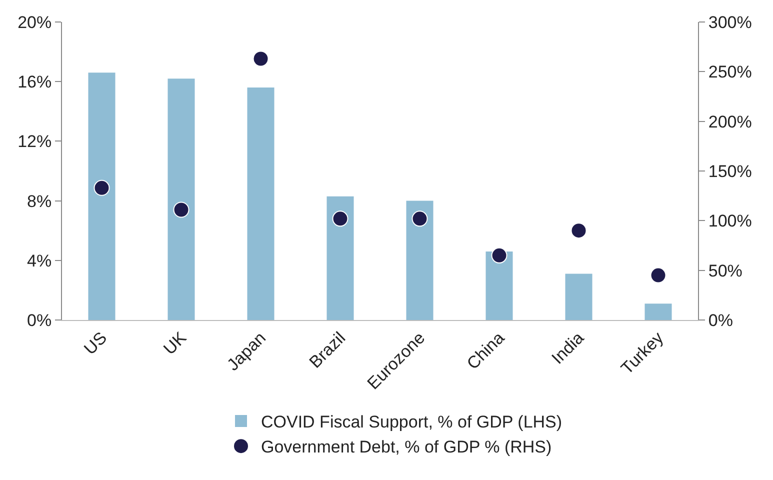 Image resolution: width=773 pixels, height=480 pixels. I want to click on y-tick-label: 0%, so click(39, 320).